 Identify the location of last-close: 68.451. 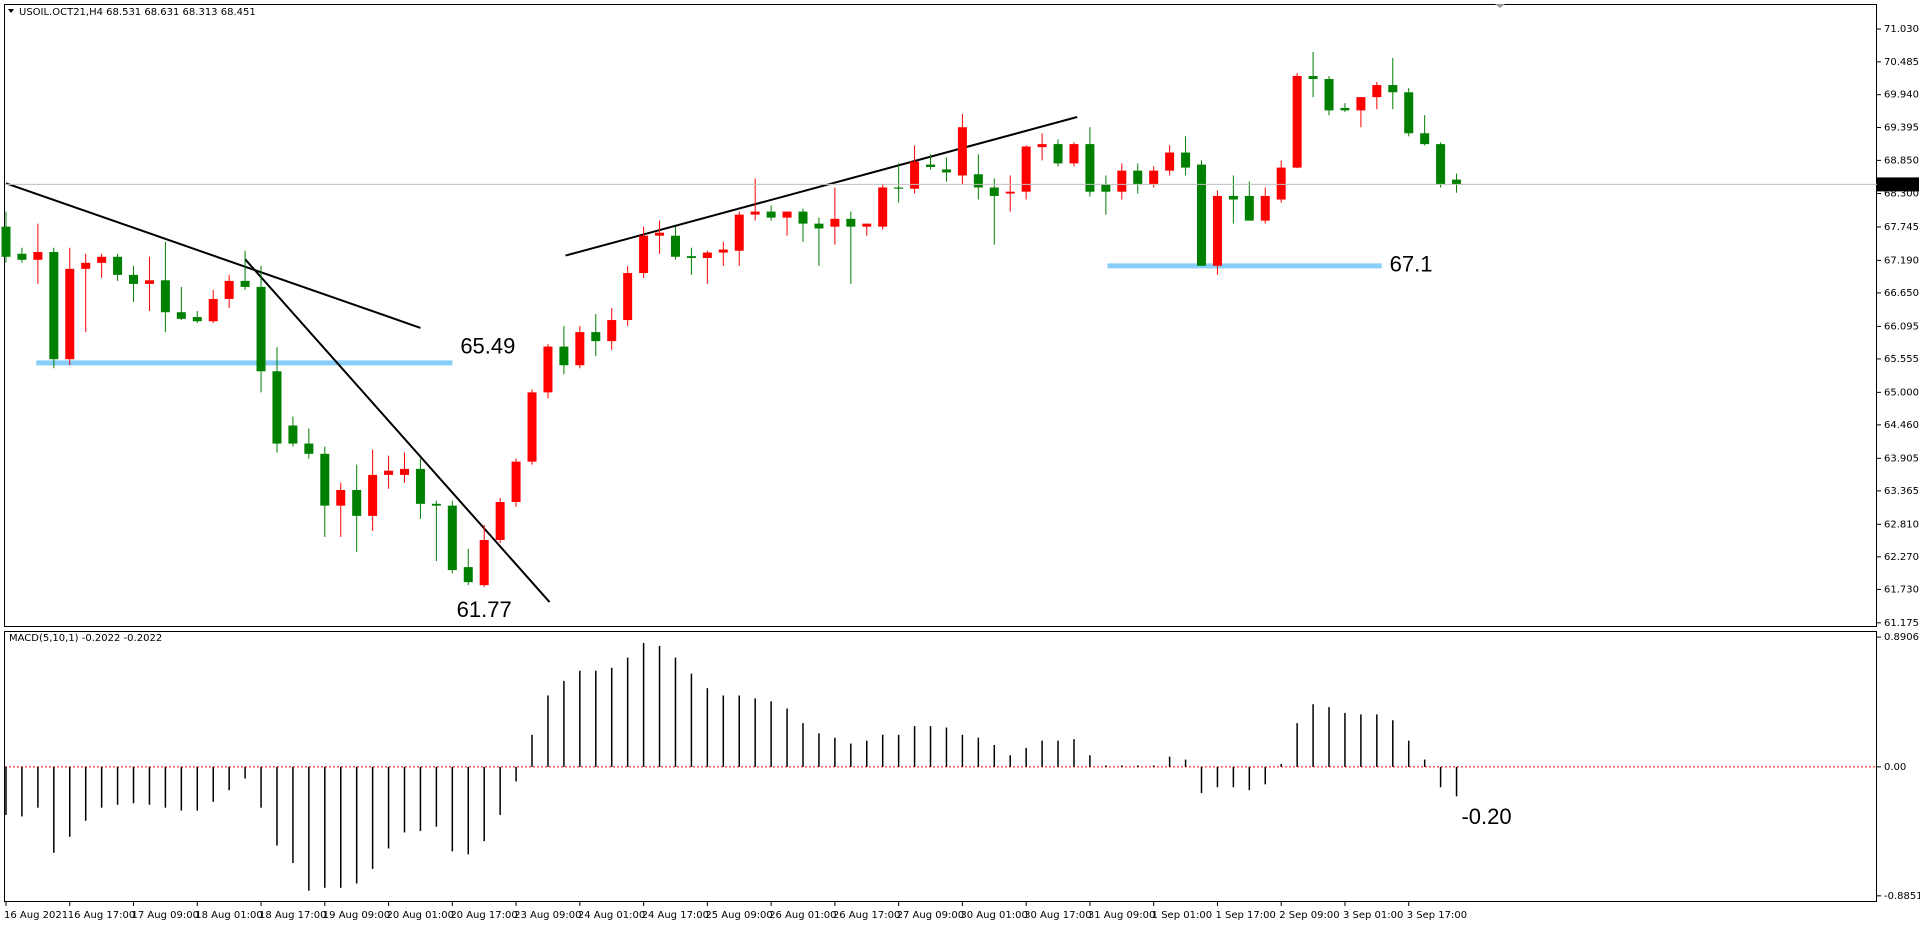
(238, 12).